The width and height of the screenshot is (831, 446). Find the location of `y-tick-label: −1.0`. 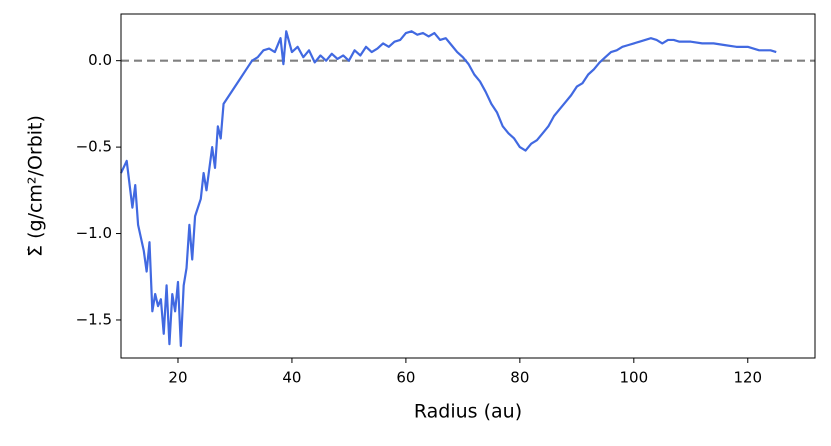

y-tick-label: −1.0 is located at coordinates (94, 233).